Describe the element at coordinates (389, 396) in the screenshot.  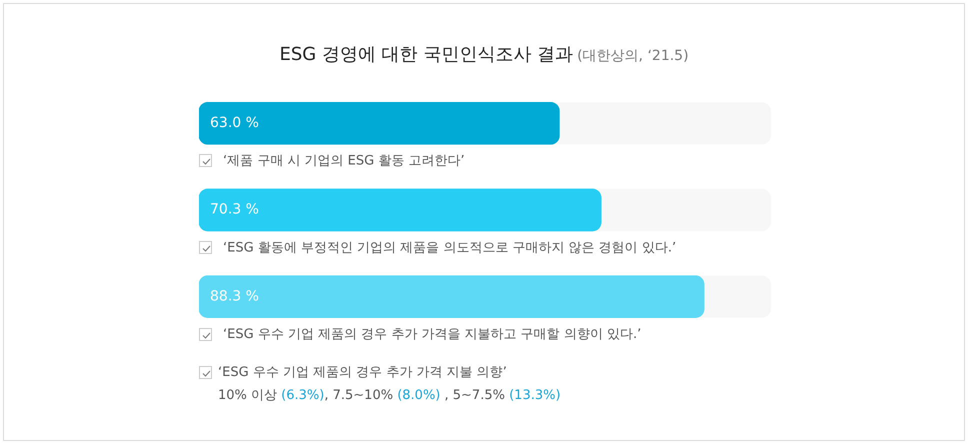
I see `text: 10% 이상 (6.3%), 7.5~10% (8.0%) , 5~7.5% (13.3%)` at that location.